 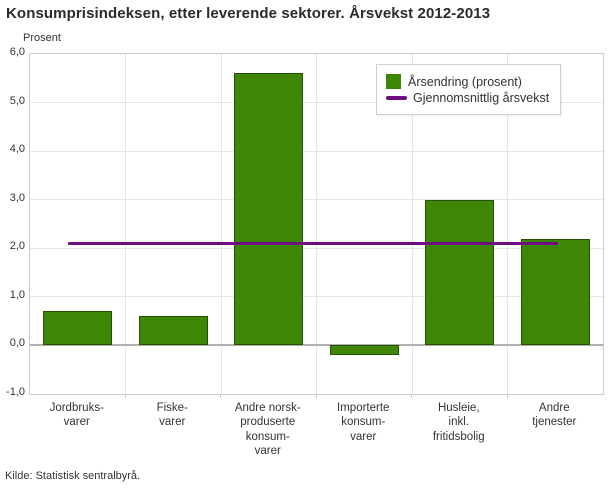 What do you see at coordinates (363, 422) in the screenshot?
I see `x-axis-category-label: Importerte konsum- varer` at bounding box center [363, 422].